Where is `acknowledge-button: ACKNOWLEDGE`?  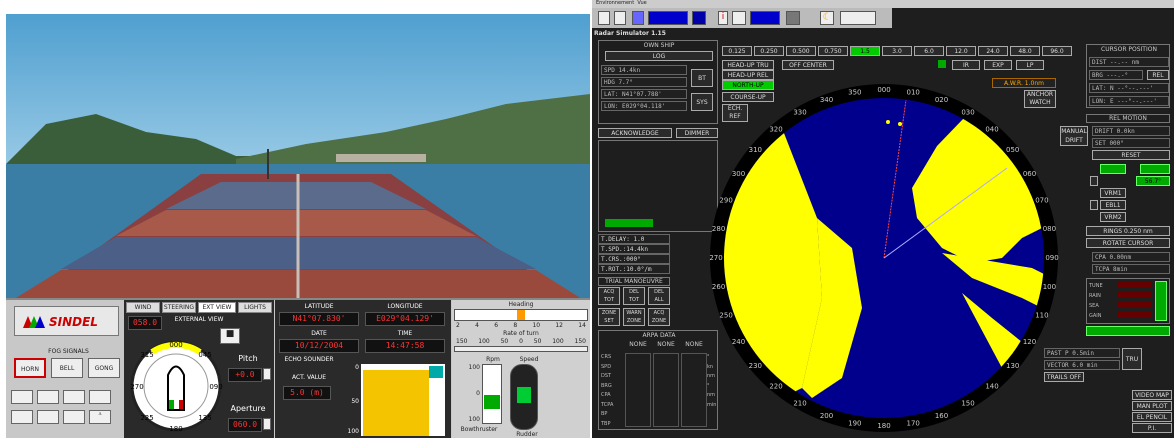 acknowledge-button: ACKNOWLEDGE is located at coordinates (635, 133).